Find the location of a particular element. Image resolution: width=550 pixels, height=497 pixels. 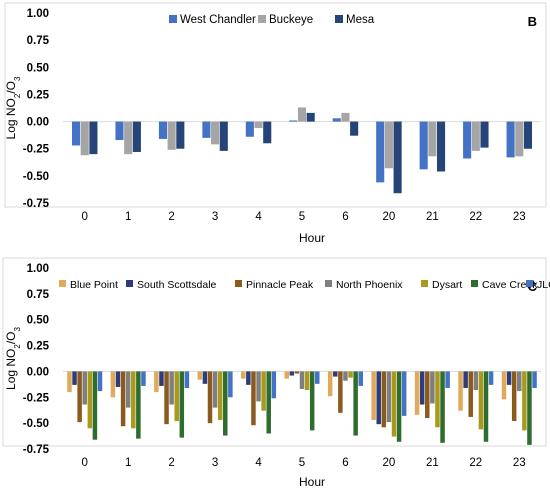

legend-label: Mesa is located at coordinates (360, 20).